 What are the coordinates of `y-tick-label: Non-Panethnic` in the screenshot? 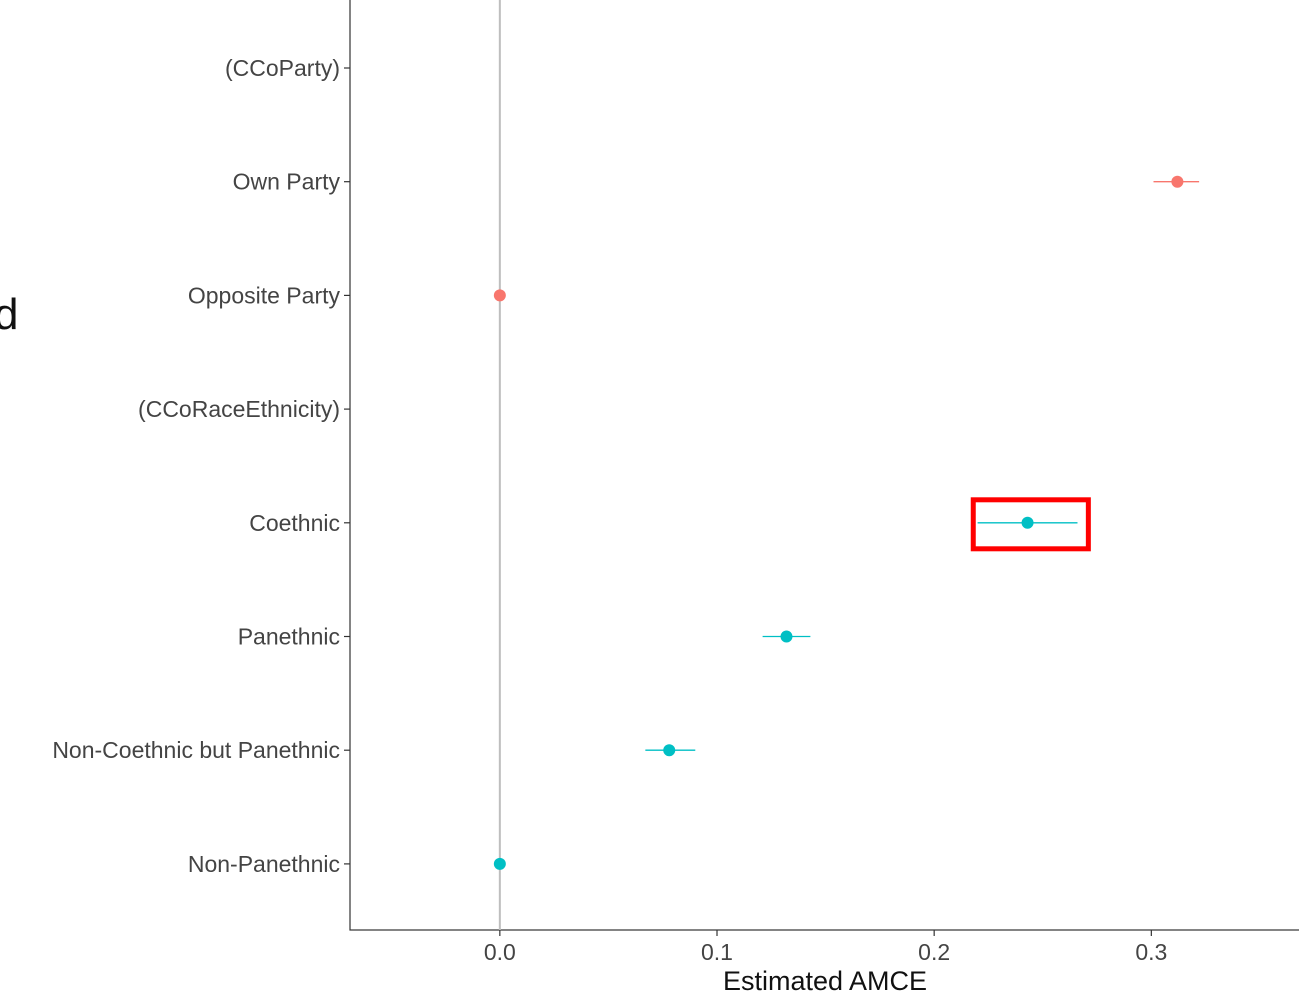 It's located at (264, 864).